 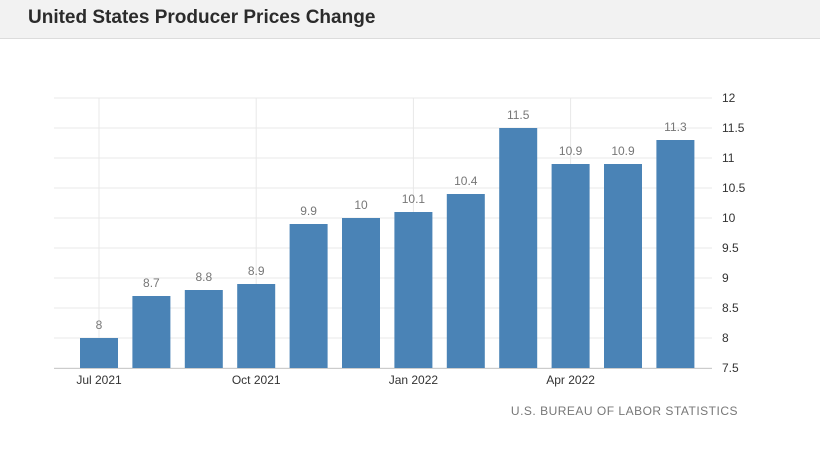 I want to click on y-tick-label: 11.5, so click(x=733, y=128).